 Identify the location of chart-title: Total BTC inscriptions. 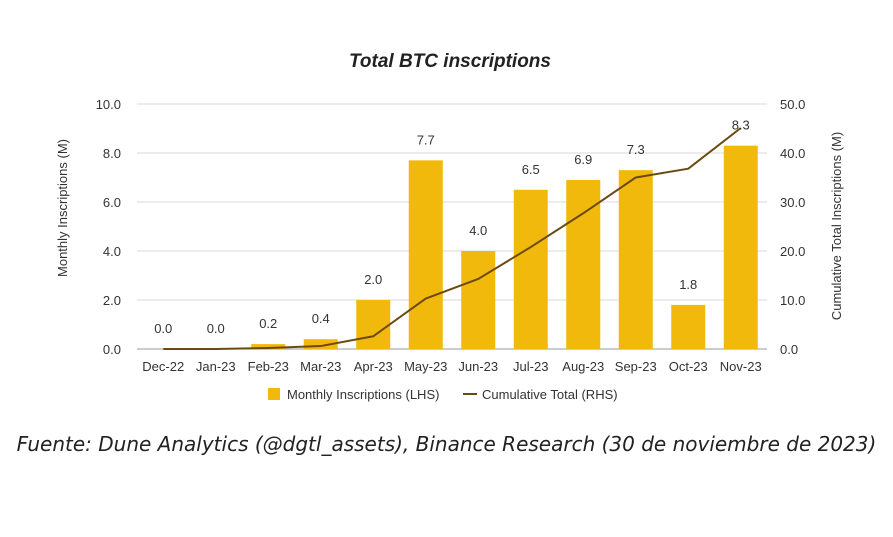
(450, 61).